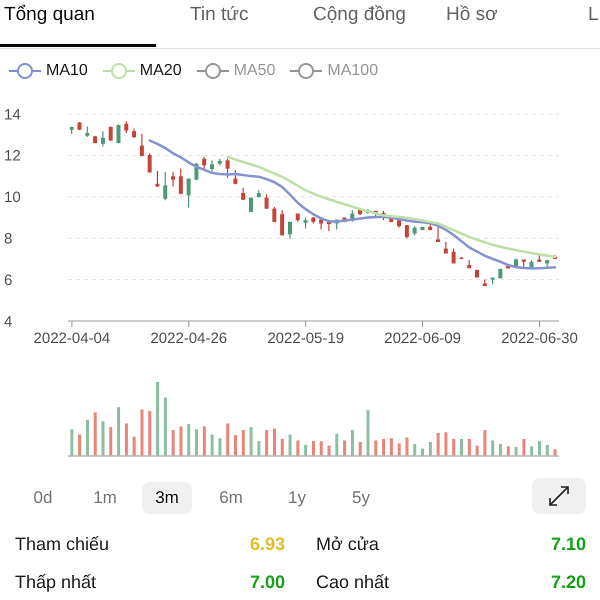  I want to click on text: 3m, so click(167, 498).